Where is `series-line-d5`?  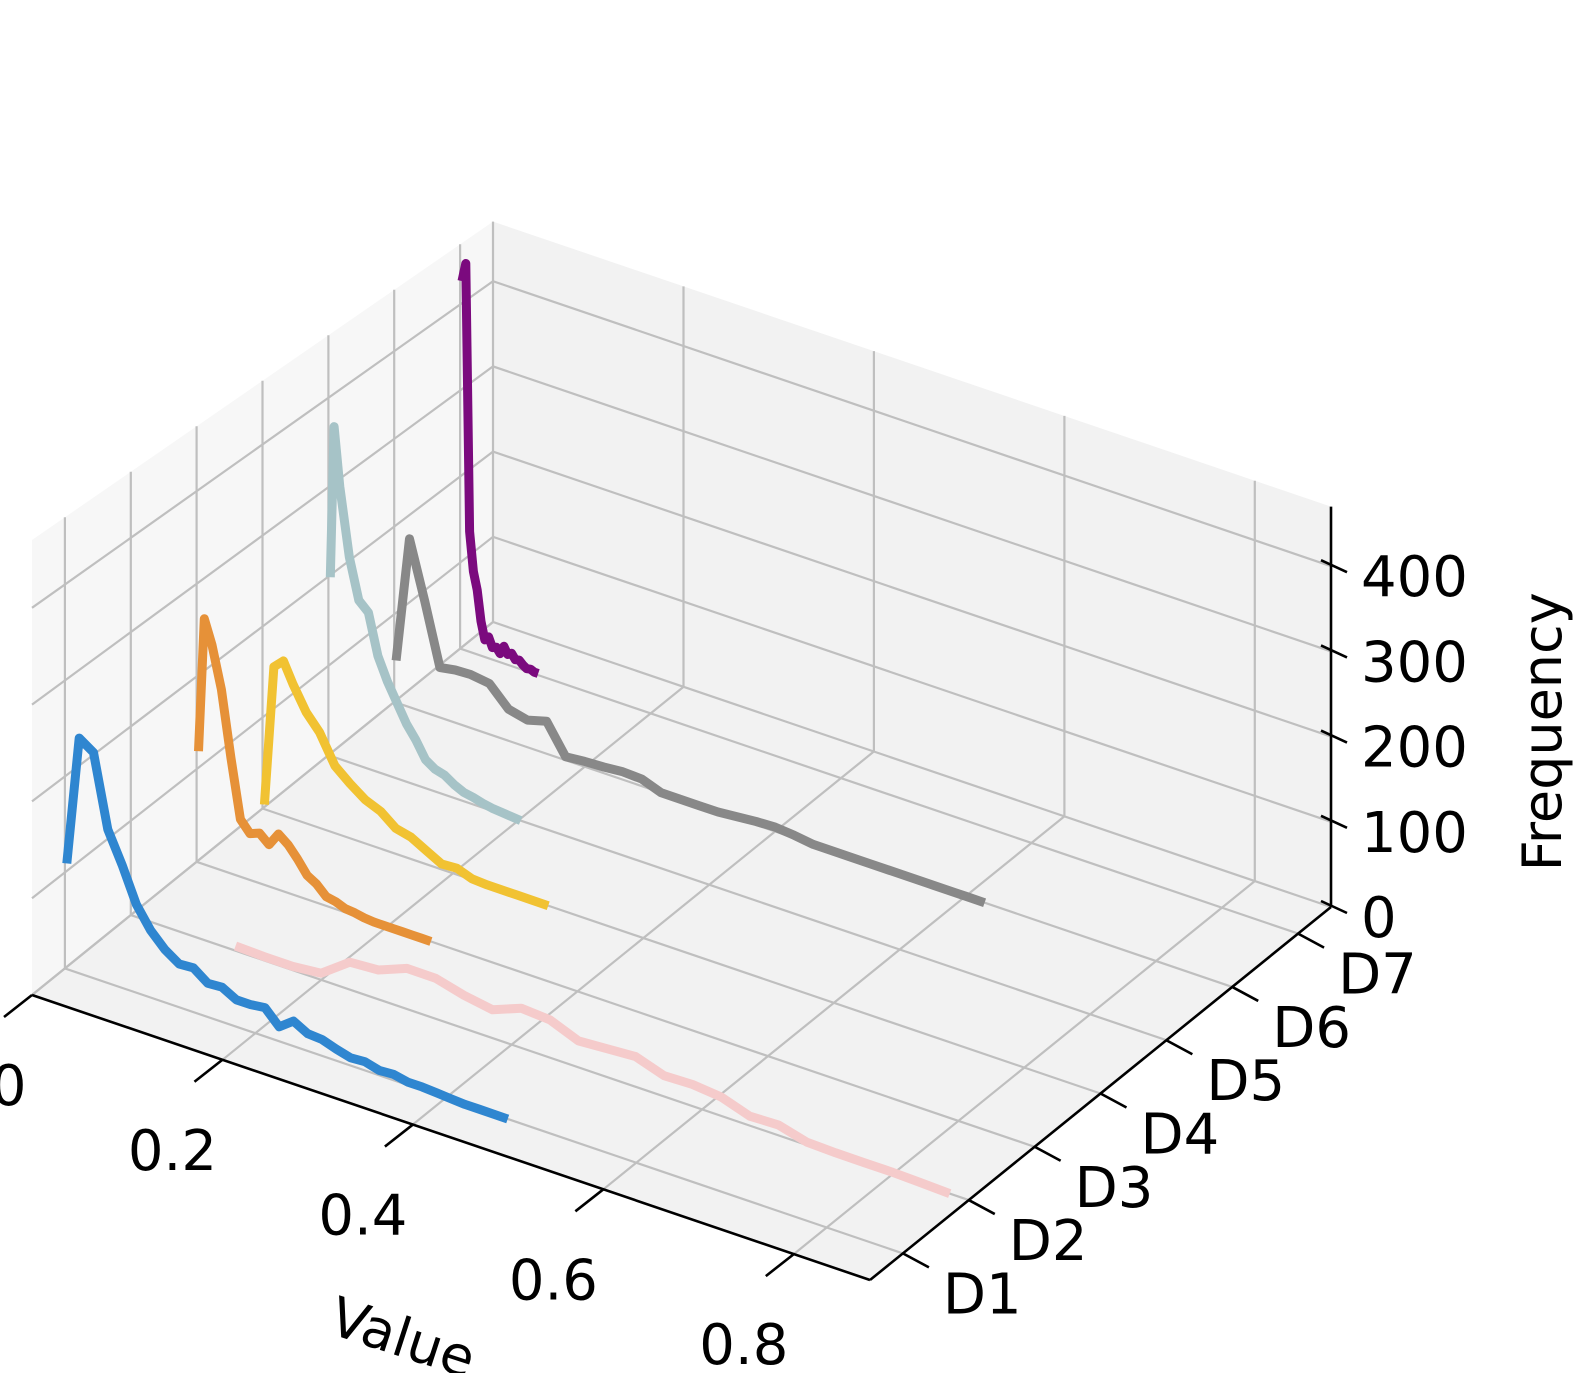
series-line-d5 is located at coordinates (424, 623).